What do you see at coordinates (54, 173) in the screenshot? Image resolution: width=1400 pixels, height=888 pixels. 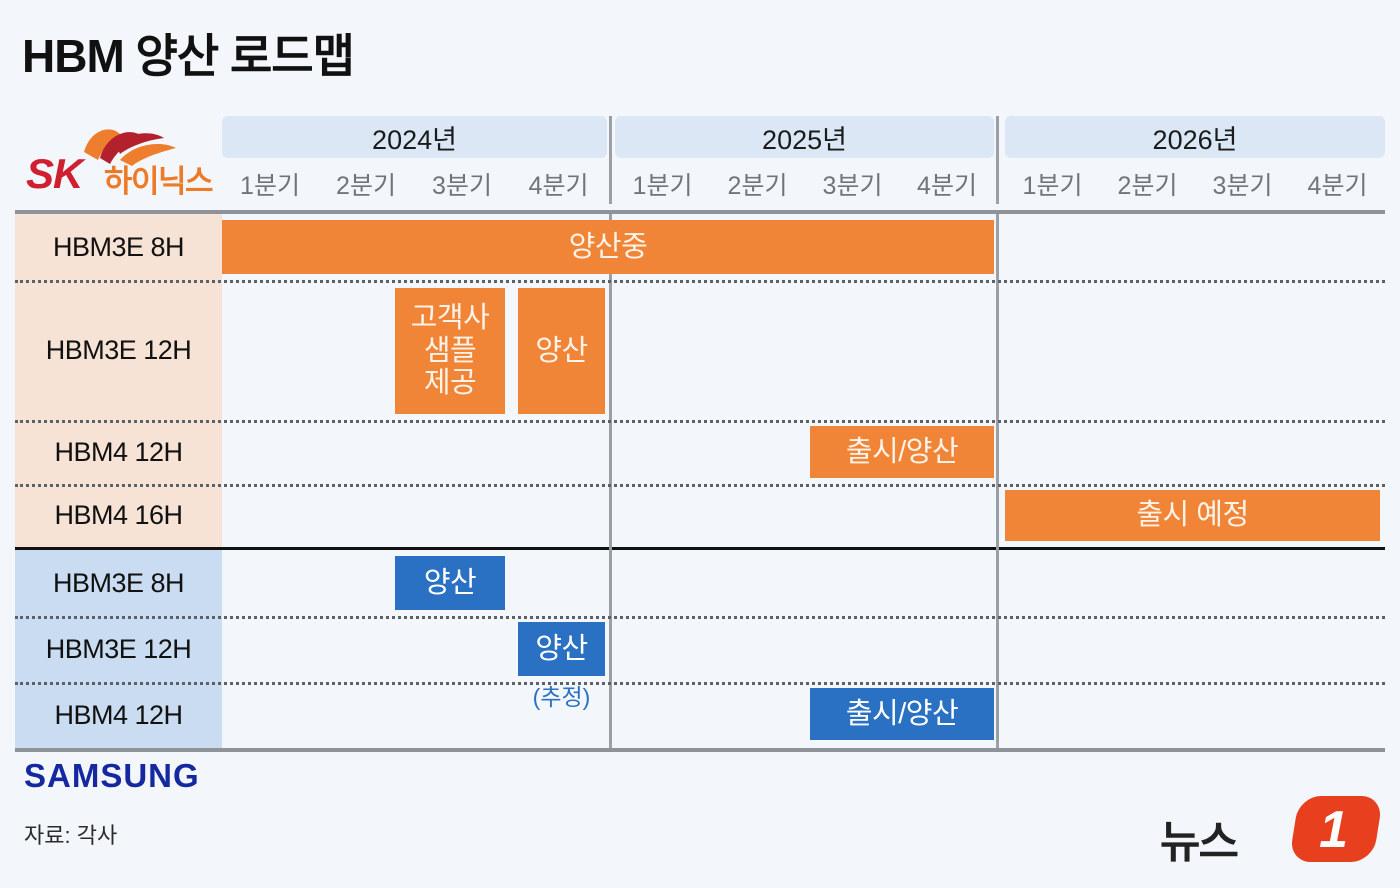 I see `sk-logo-text: SK` at bounding box center [54, 173].